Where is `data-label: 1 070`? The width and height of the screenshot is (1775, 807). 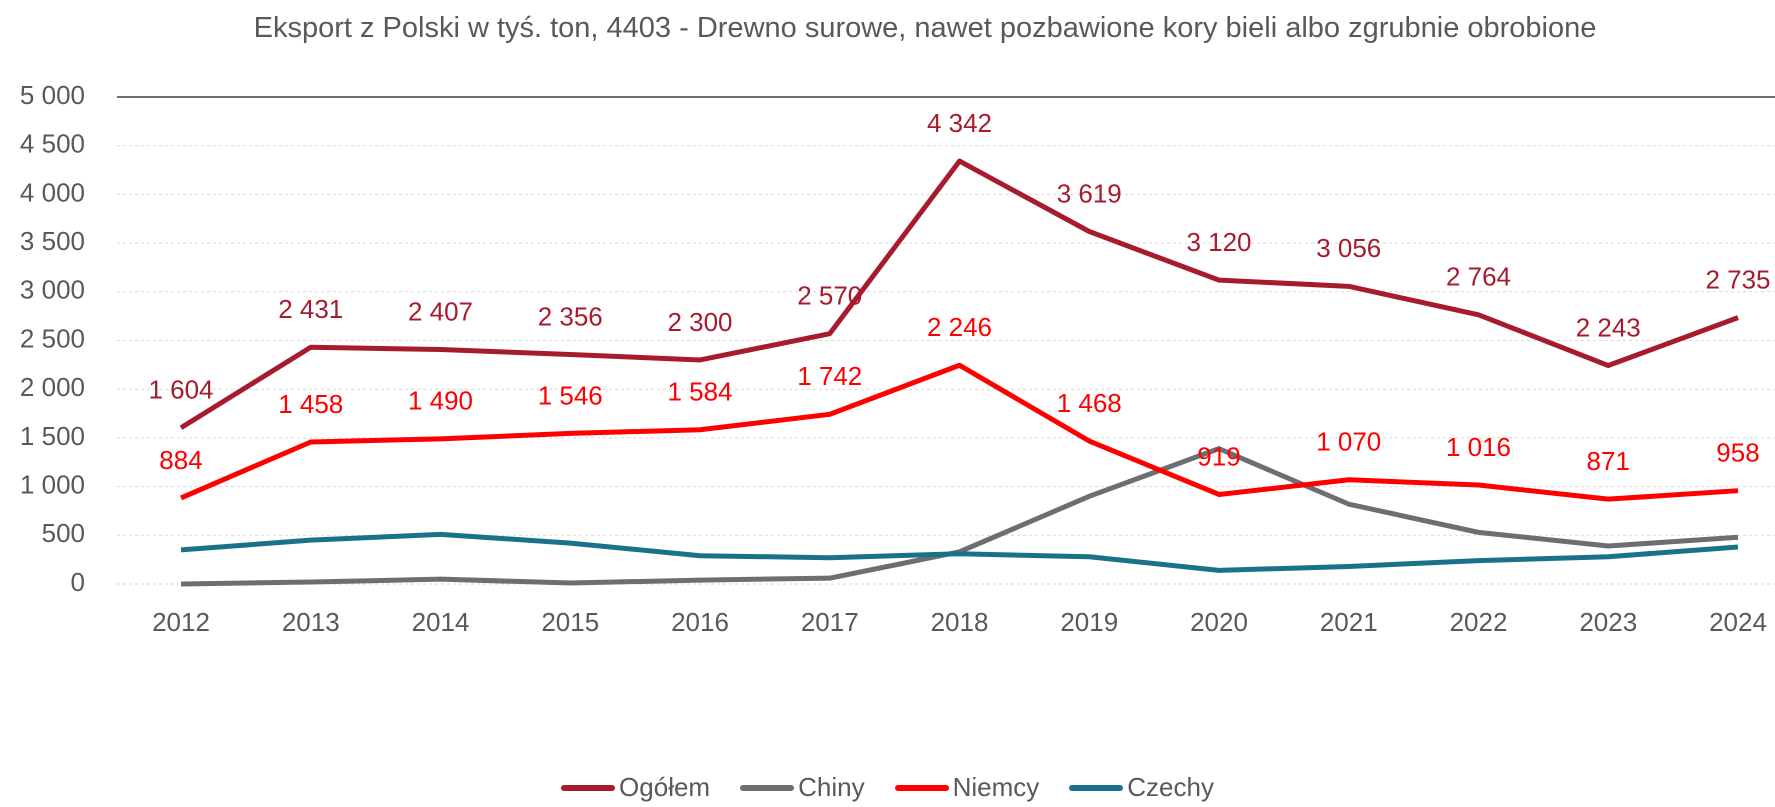 data-label: 1 070 is located at coordinates (1348, 442).